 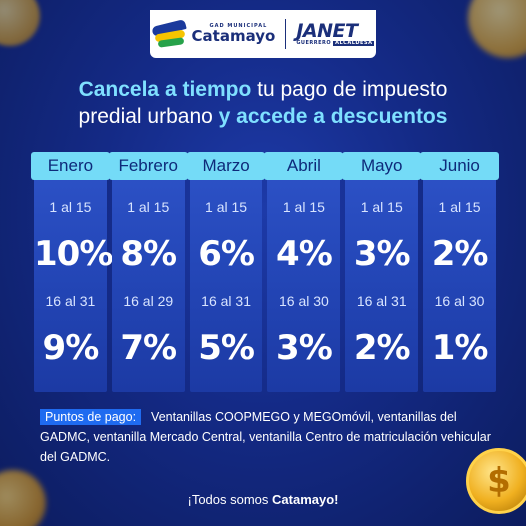 I want to click on municipality-logo-icon, so click(x=168, y=34).